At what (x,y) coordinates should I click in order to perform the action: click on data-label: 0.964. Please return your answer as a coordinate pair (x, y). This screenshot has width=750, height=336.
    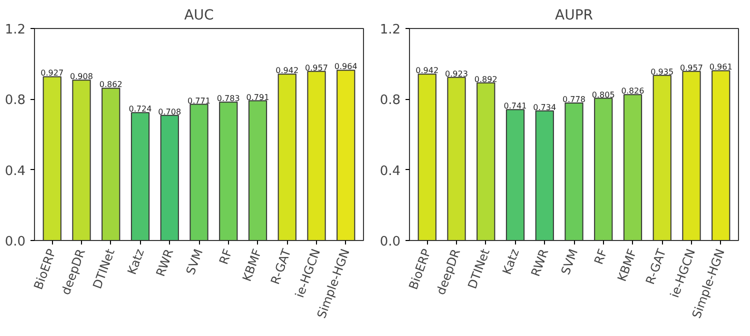
    Looking at the image, I should click on (346, 67).